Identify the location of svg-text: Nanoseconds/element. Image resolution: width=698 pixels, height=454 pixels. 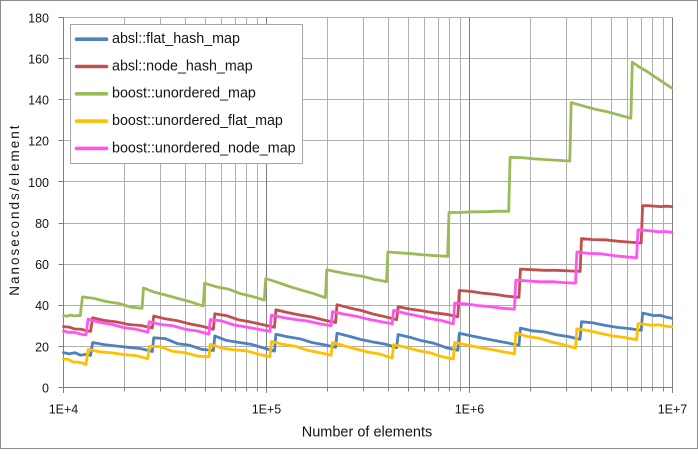
(14, 209).